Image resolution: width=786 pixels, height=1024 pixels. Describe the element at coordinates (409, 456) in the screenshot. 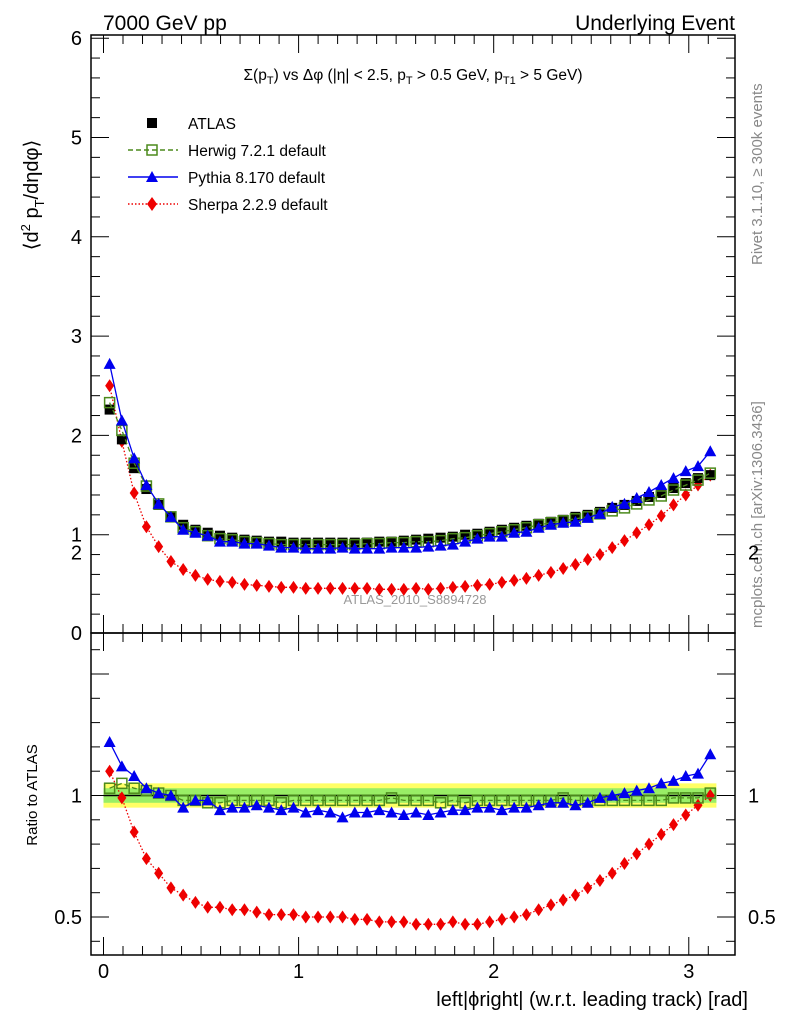

I see `main-line-pythia-8-170-default` at that location.